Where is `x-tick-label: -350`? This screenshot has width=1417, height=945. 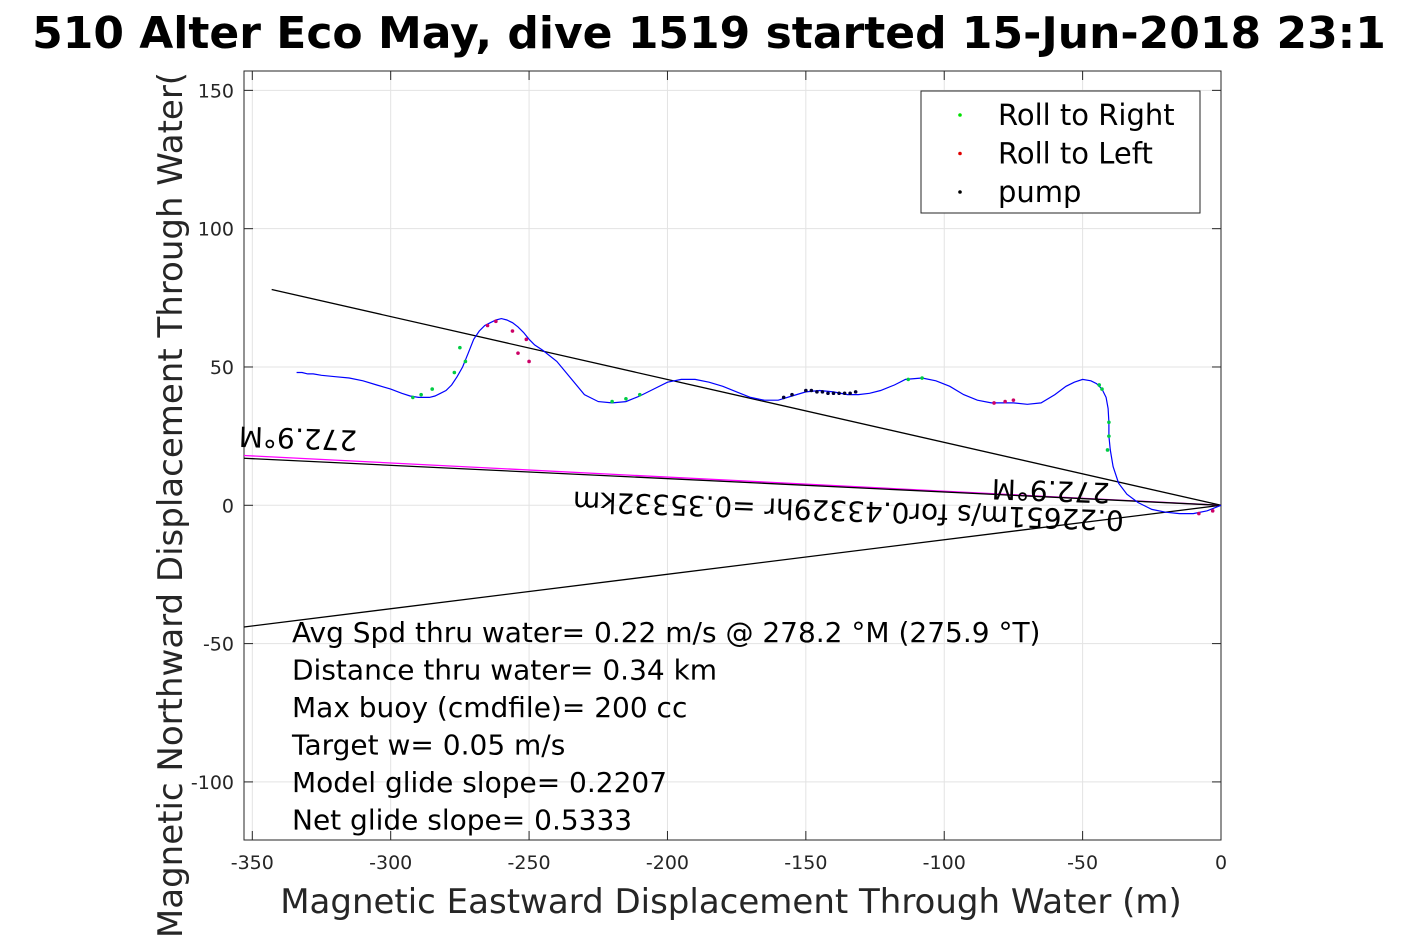 x-tick-label: -350 is located at coordinates (252, 863).